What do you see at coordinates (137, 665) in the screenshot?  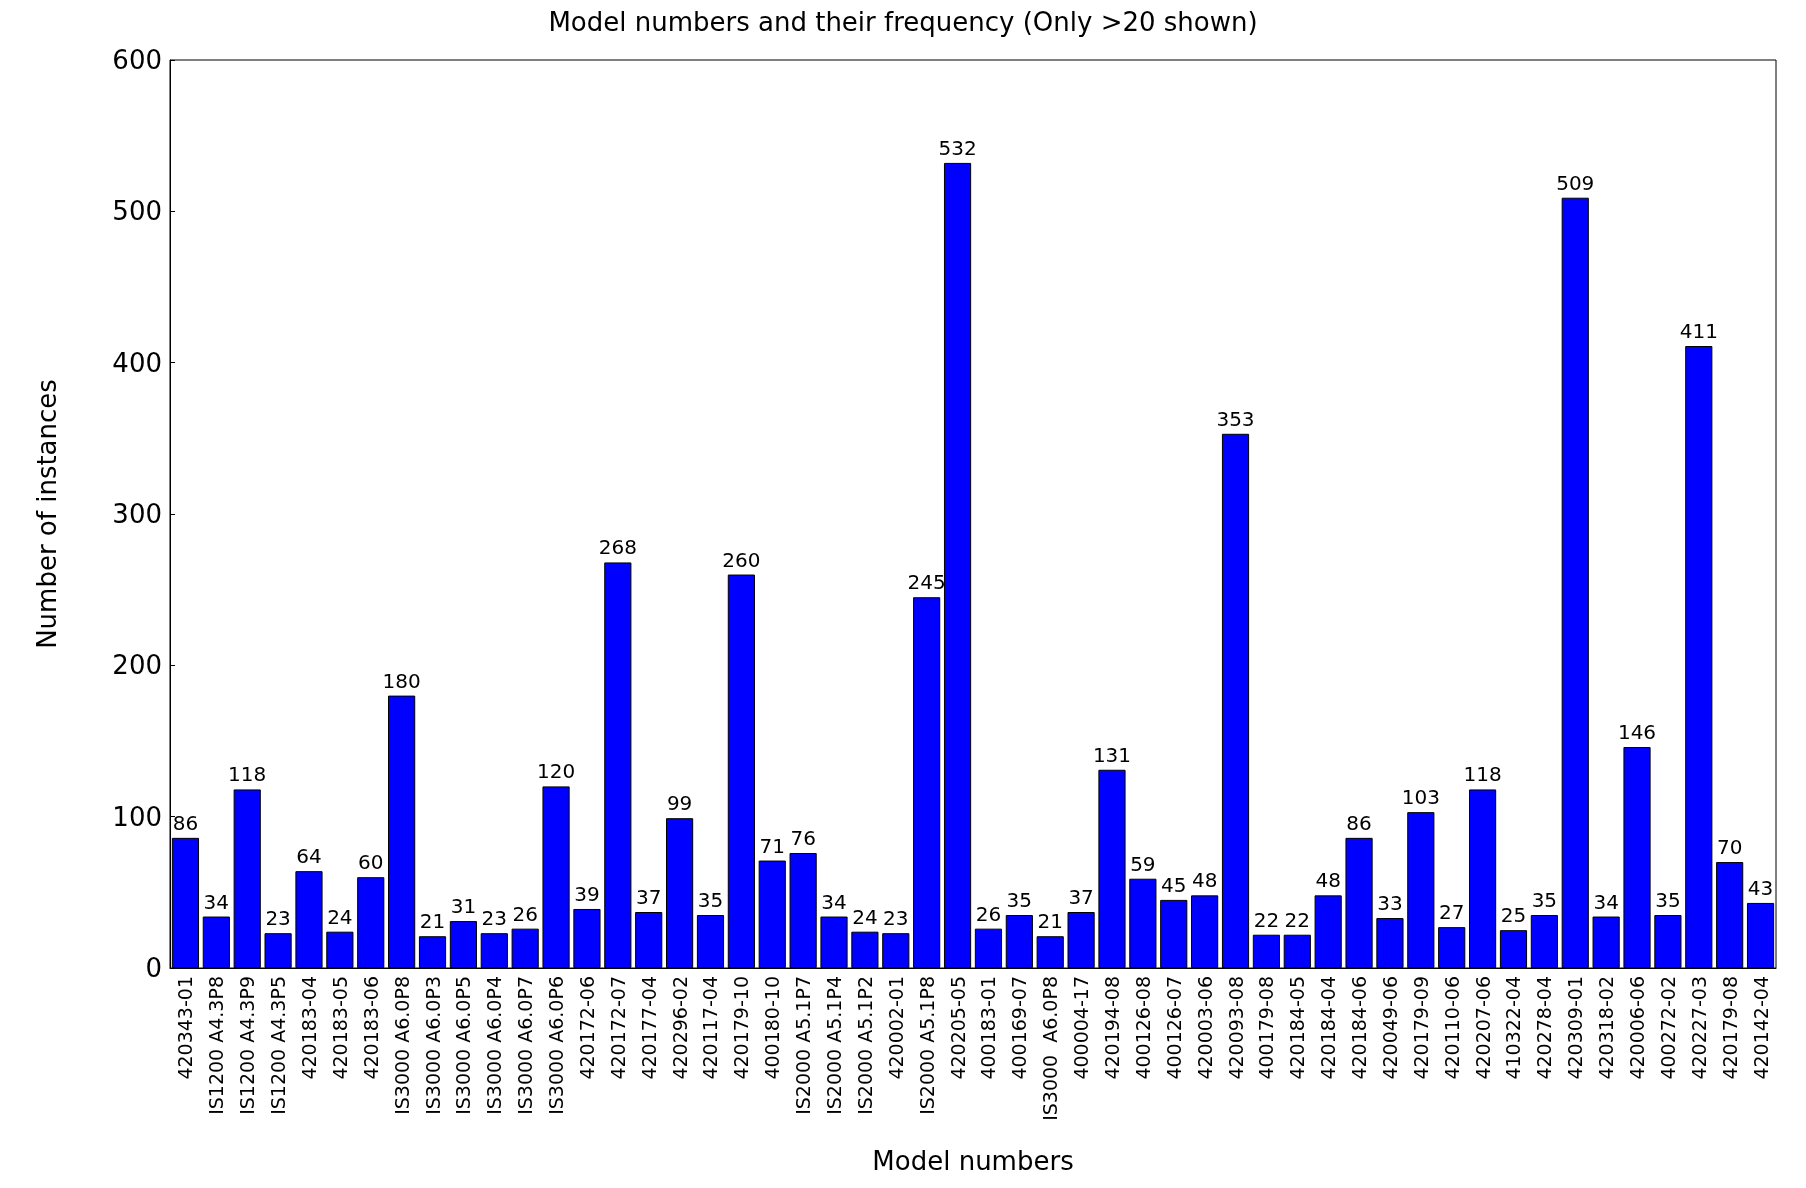 I see `y-tick-label: 200` at bounding box center [137, 665].